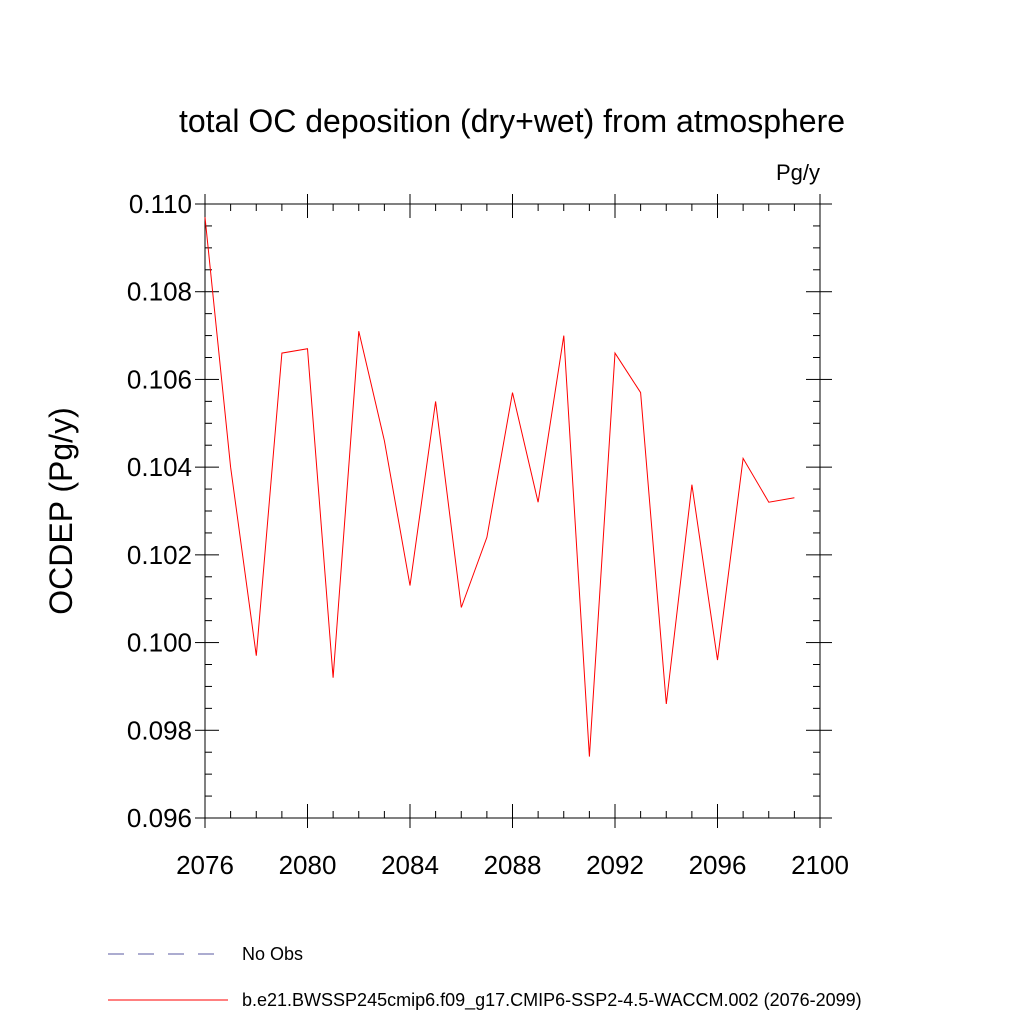 This screenshot has height=1024, width=1024. I want to click on x-tick-label: 2084, so click(410, 865).